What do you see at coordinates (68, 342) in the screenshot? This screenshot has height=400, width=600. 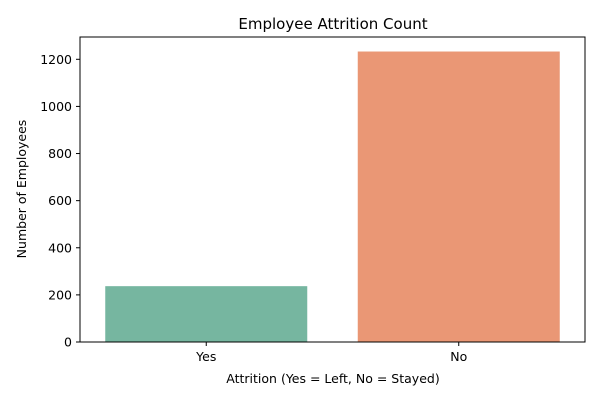 I see `y-tick-label: 0` at bounding box center [68, 342].